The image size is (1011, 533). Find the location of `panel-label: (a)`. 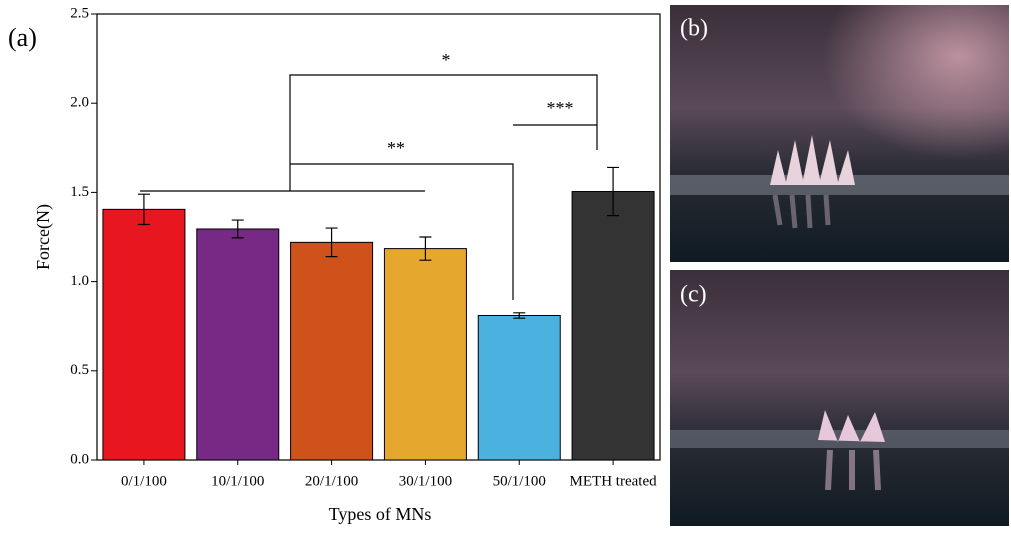

panel-label: (a) is located at coordinates (22, 37).